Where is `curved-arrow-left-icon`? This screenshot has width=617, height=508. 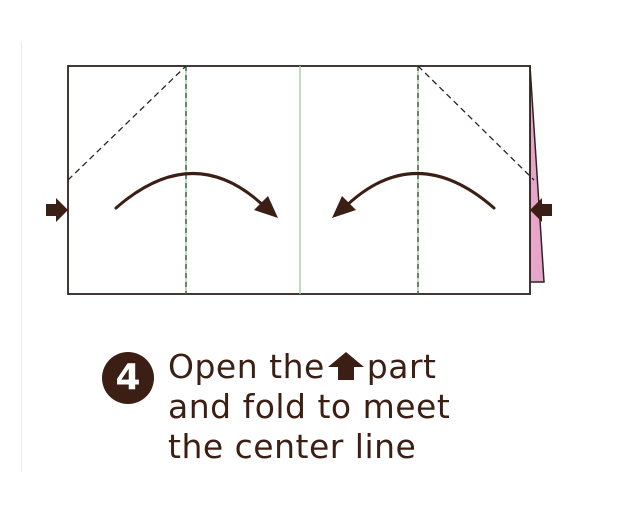 curved-arrow-left-icon is located at coordinates (414, 195).